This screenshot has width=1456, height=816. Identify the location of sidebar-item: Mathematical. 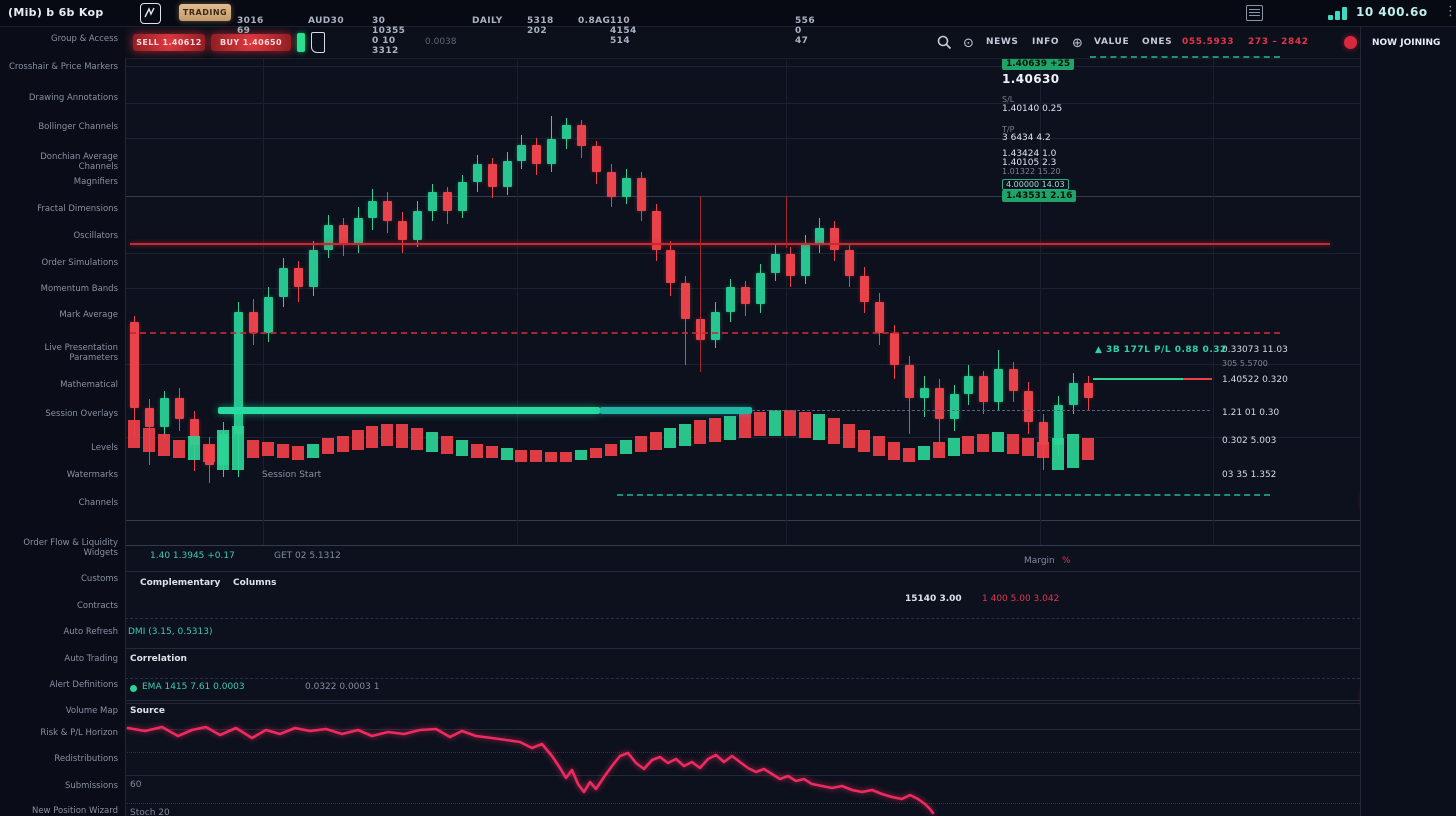
(89, 385).